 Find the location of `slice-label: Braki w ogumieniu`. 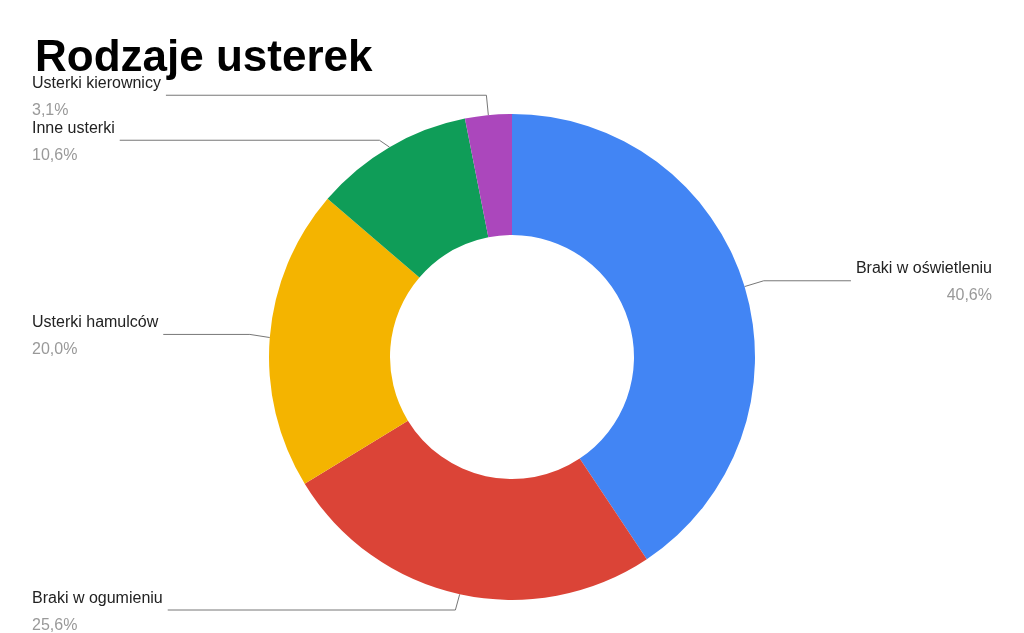

slice-label: Braki w ogumieniu is located at coordinates (97, 597).